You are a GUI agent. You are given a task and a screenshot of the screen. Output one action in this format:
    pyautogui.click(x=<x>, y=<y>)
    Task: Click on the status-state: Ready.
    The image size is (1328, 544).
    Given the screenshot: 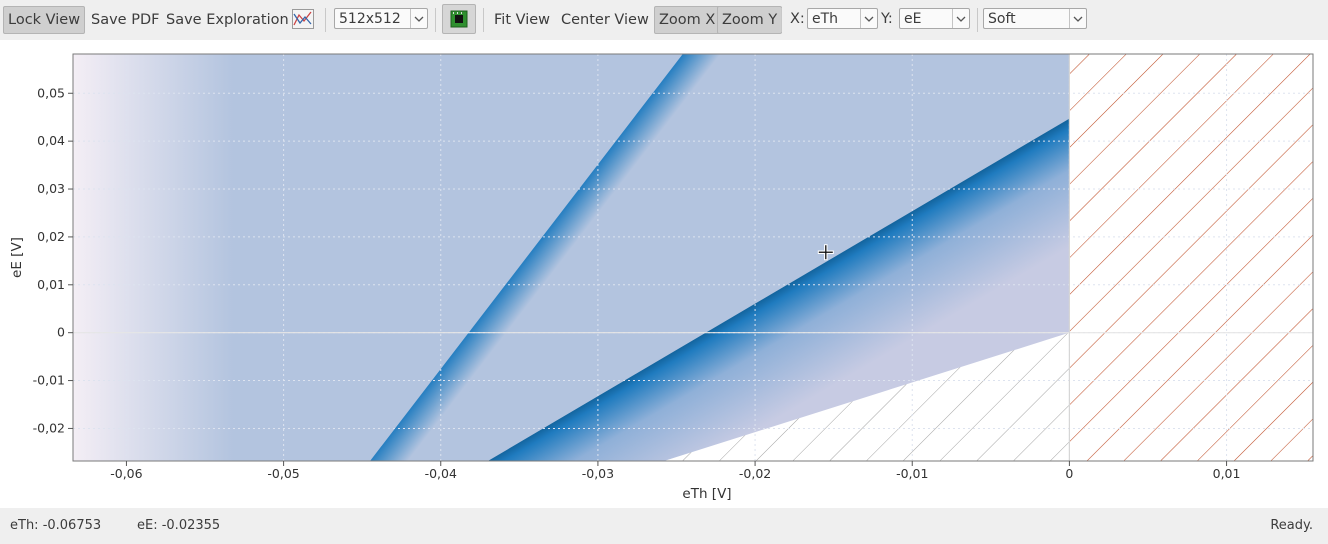 What is the action you would take?
    pyautogui.click(x=1291, y=525)
    